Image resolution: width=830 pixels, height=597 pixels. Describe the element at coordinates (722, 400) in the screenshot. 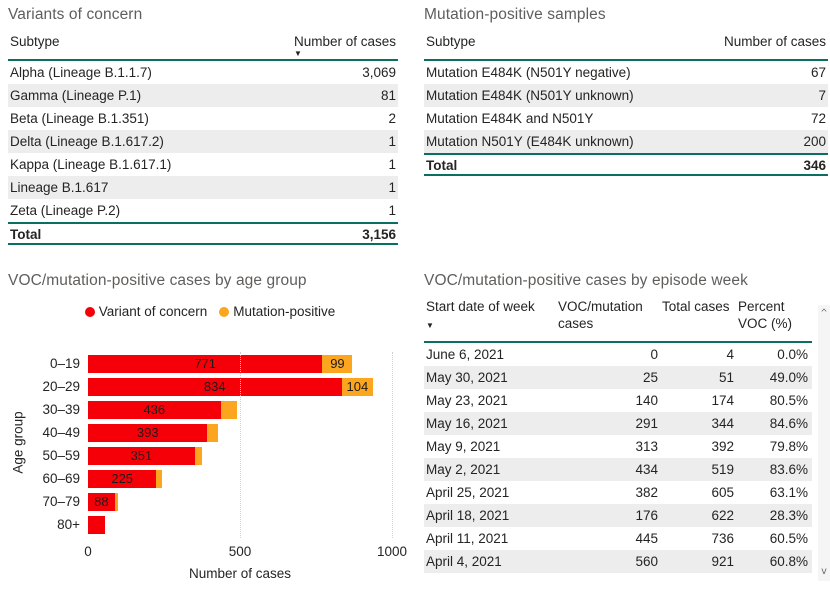

I see `row-value: 174` at that location.